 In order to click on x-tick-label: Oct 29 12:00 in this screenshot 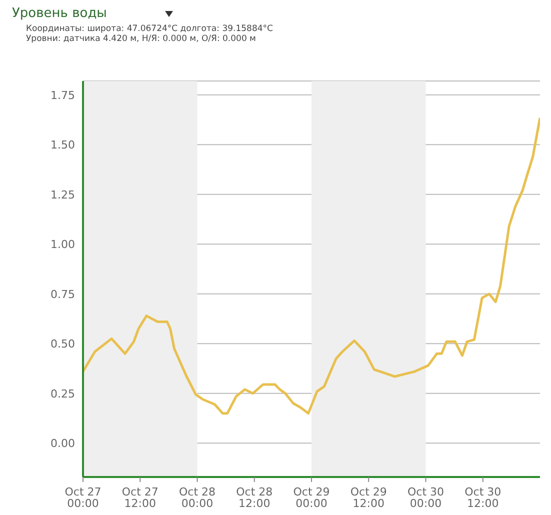, I will do `click(368, 497)`.